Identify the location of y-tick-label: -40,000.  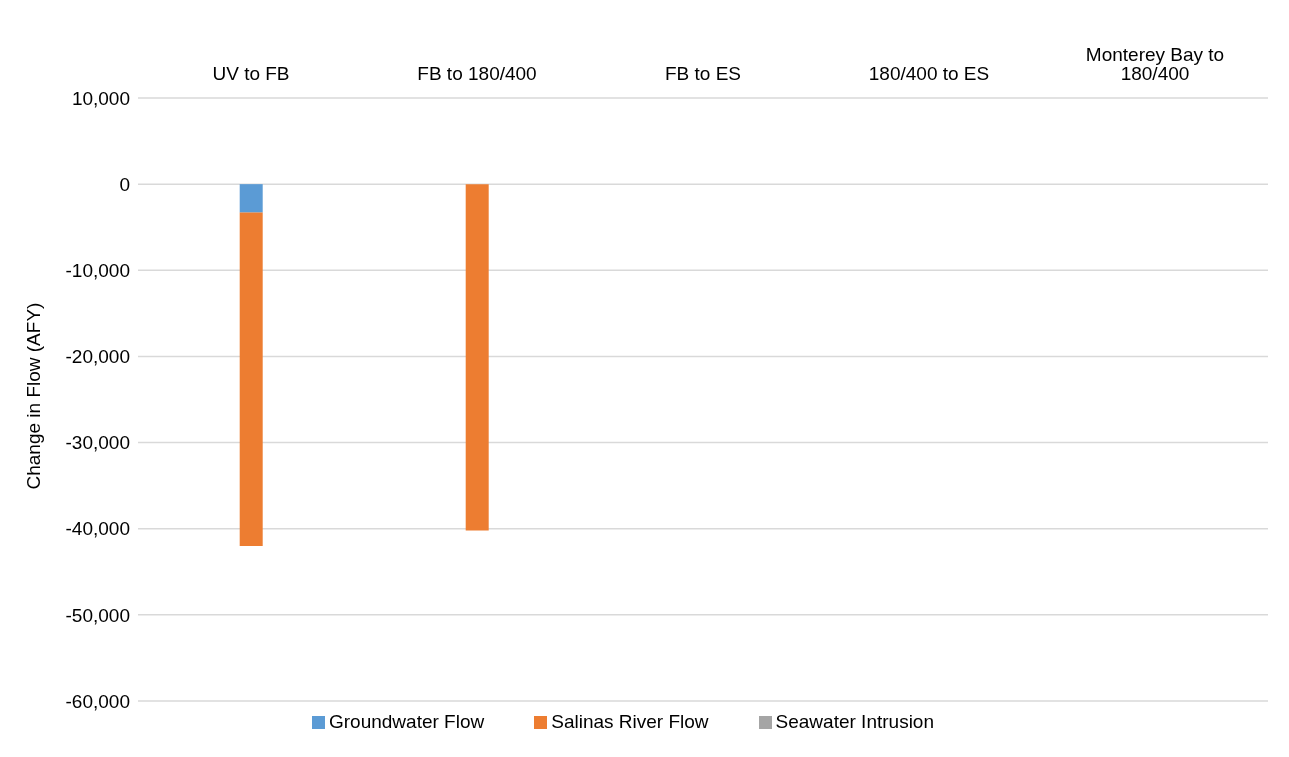
(97, 529).